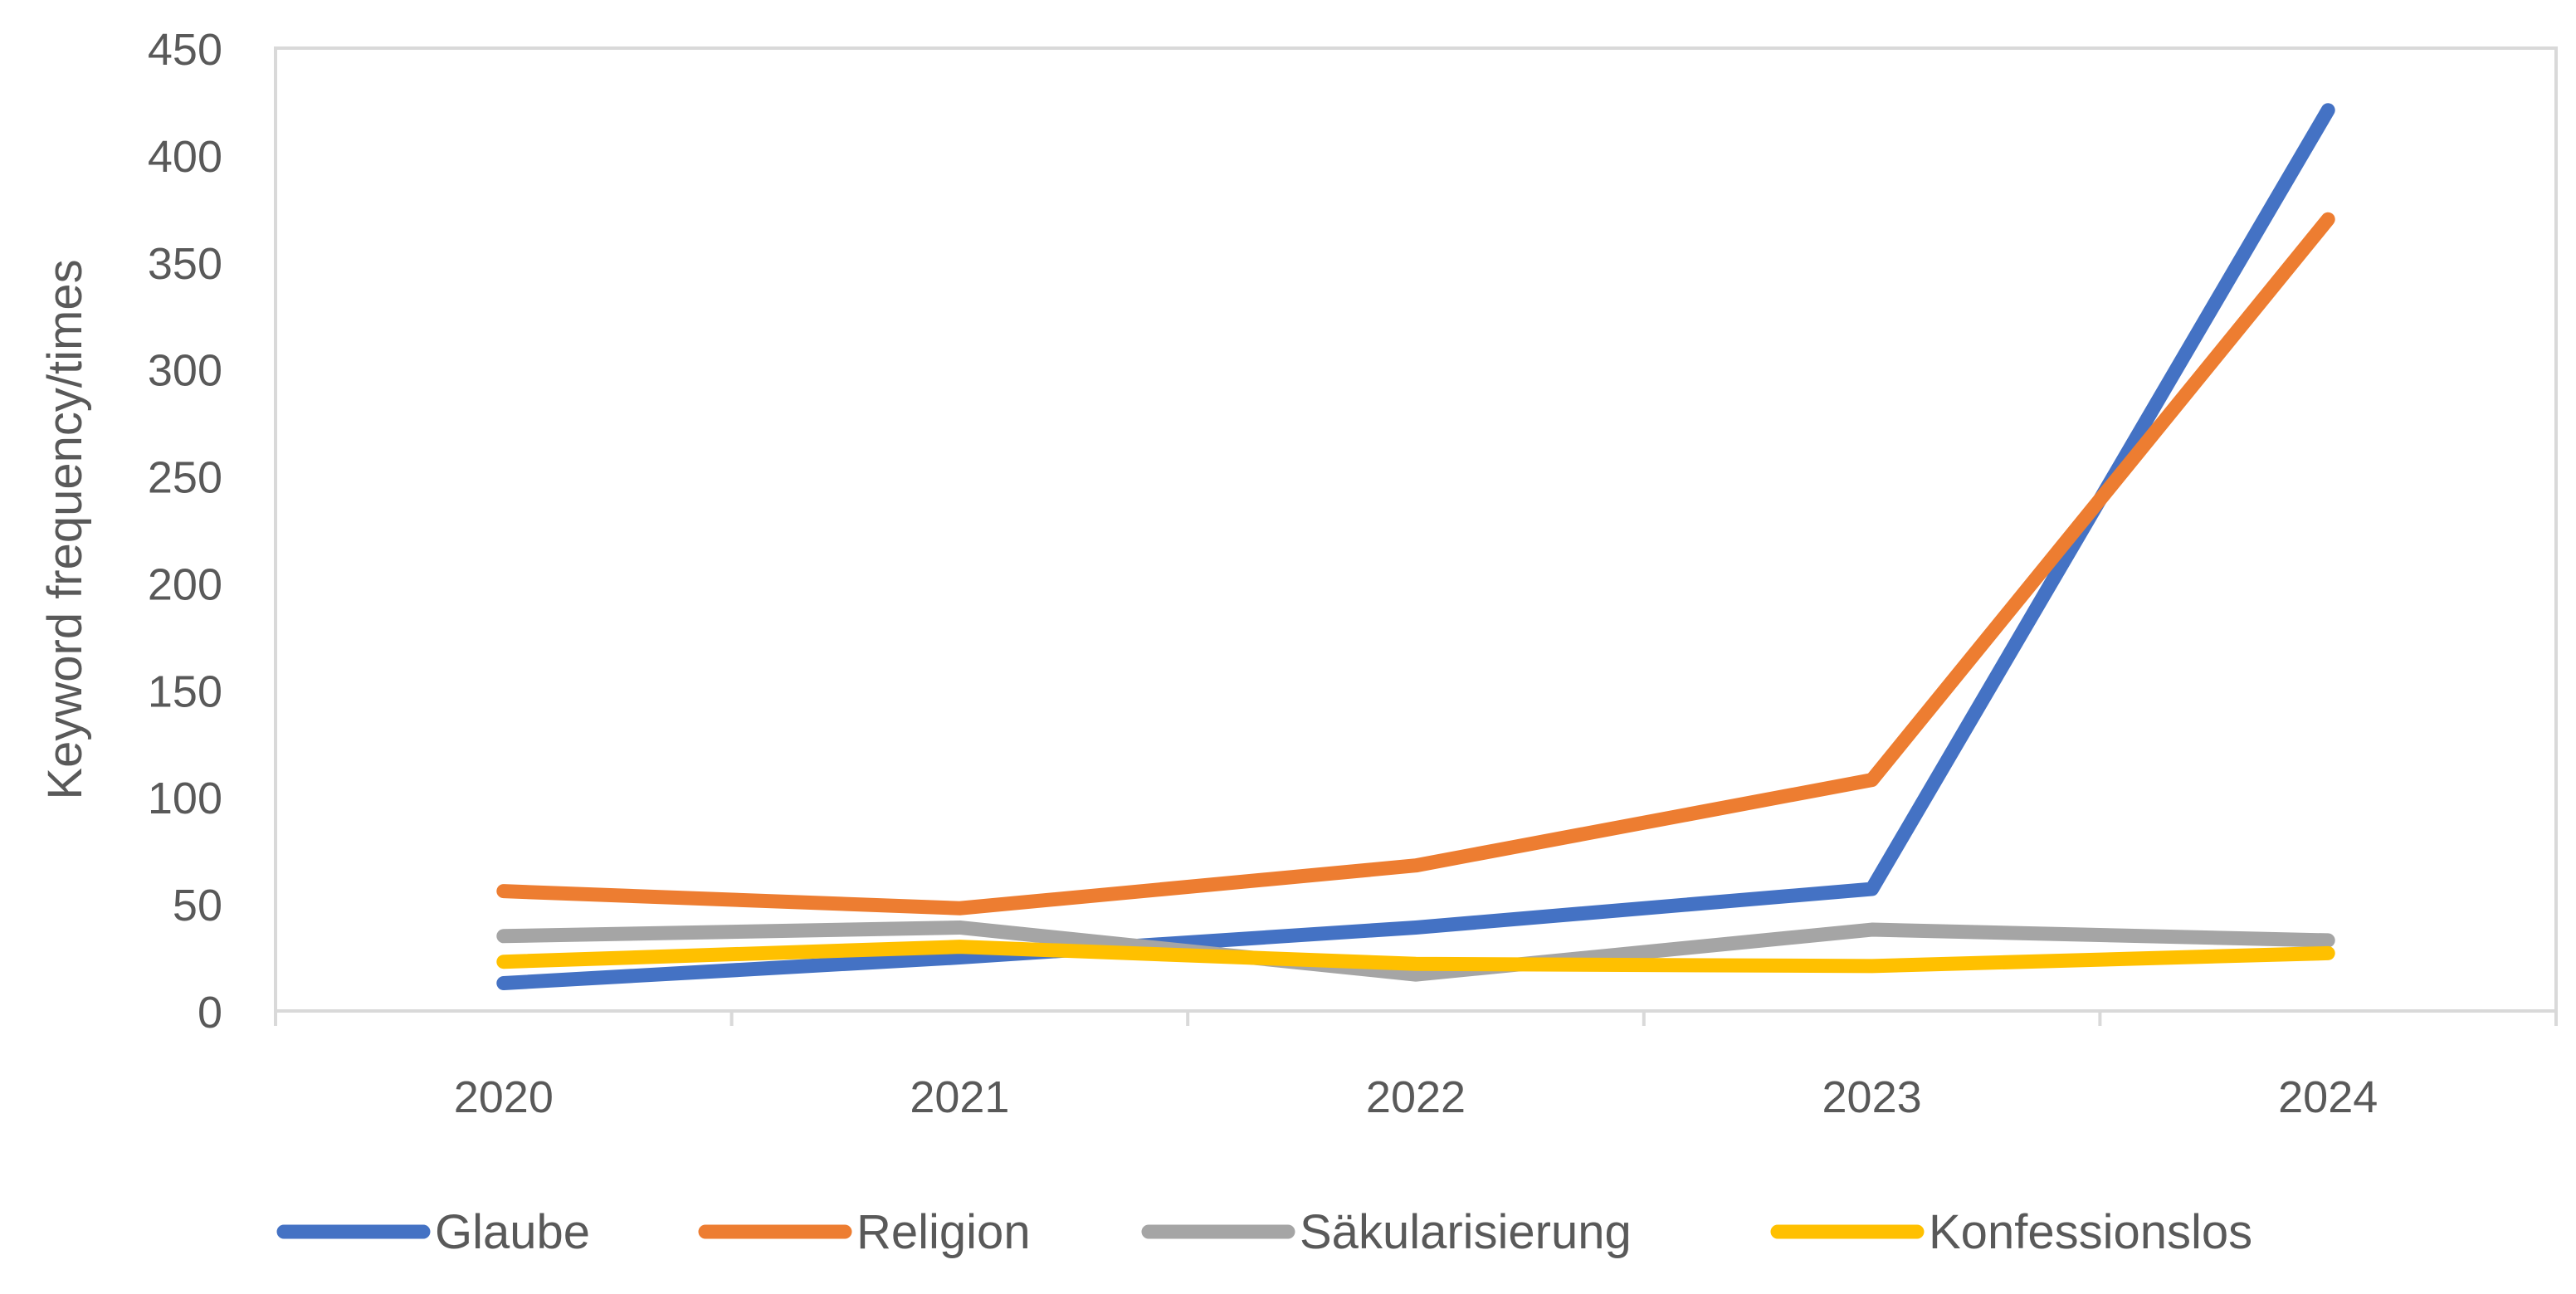 The height and width of the screenshot is (1294, 2576). I want to click on y-tick-label: 350, so click(185, 264).